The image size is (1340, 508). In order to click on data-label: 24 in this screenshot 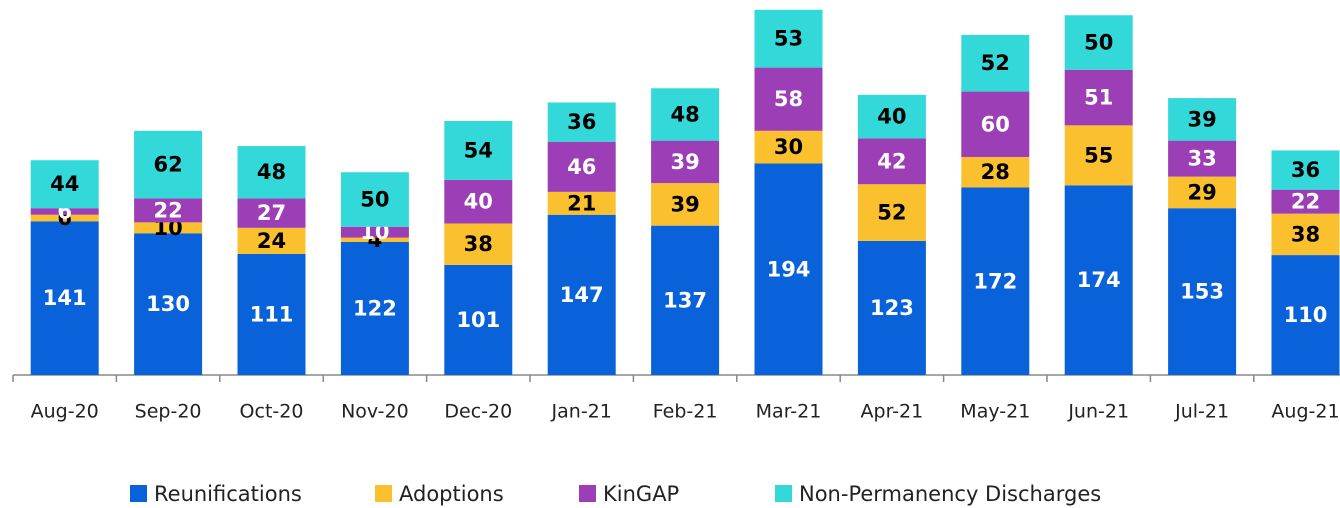, I will do `click(271, 241)`.